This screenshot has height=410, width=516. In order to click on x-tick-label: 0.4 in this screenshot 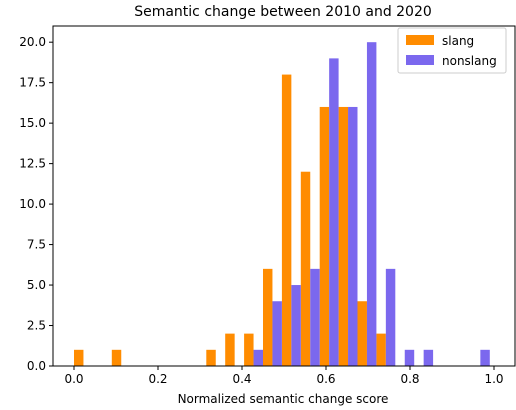, I will do `click(241, 379)`.